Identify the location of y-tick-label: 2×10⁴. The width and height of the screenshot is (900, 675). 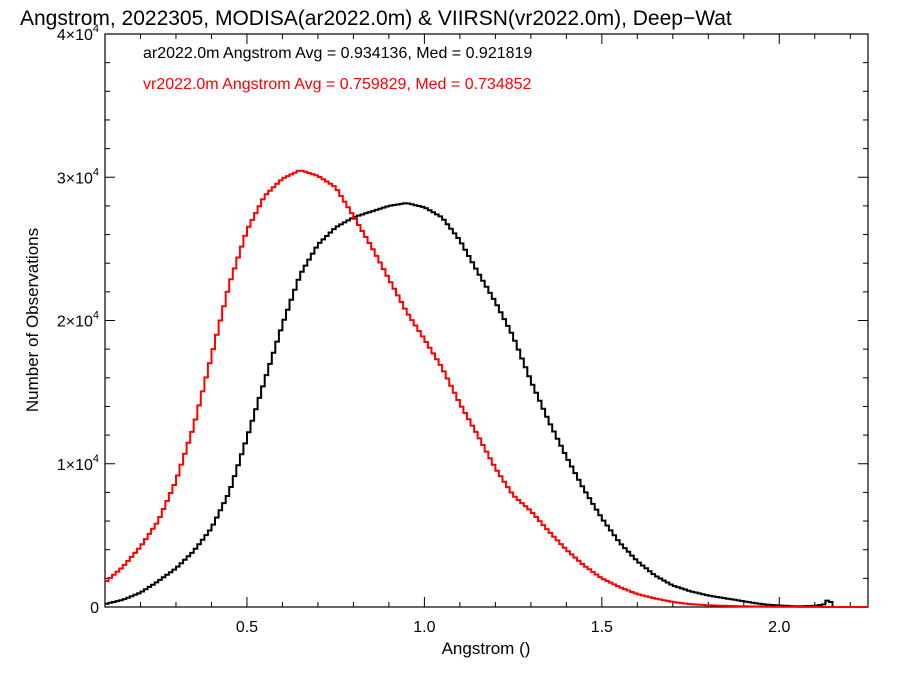
(78, 320).